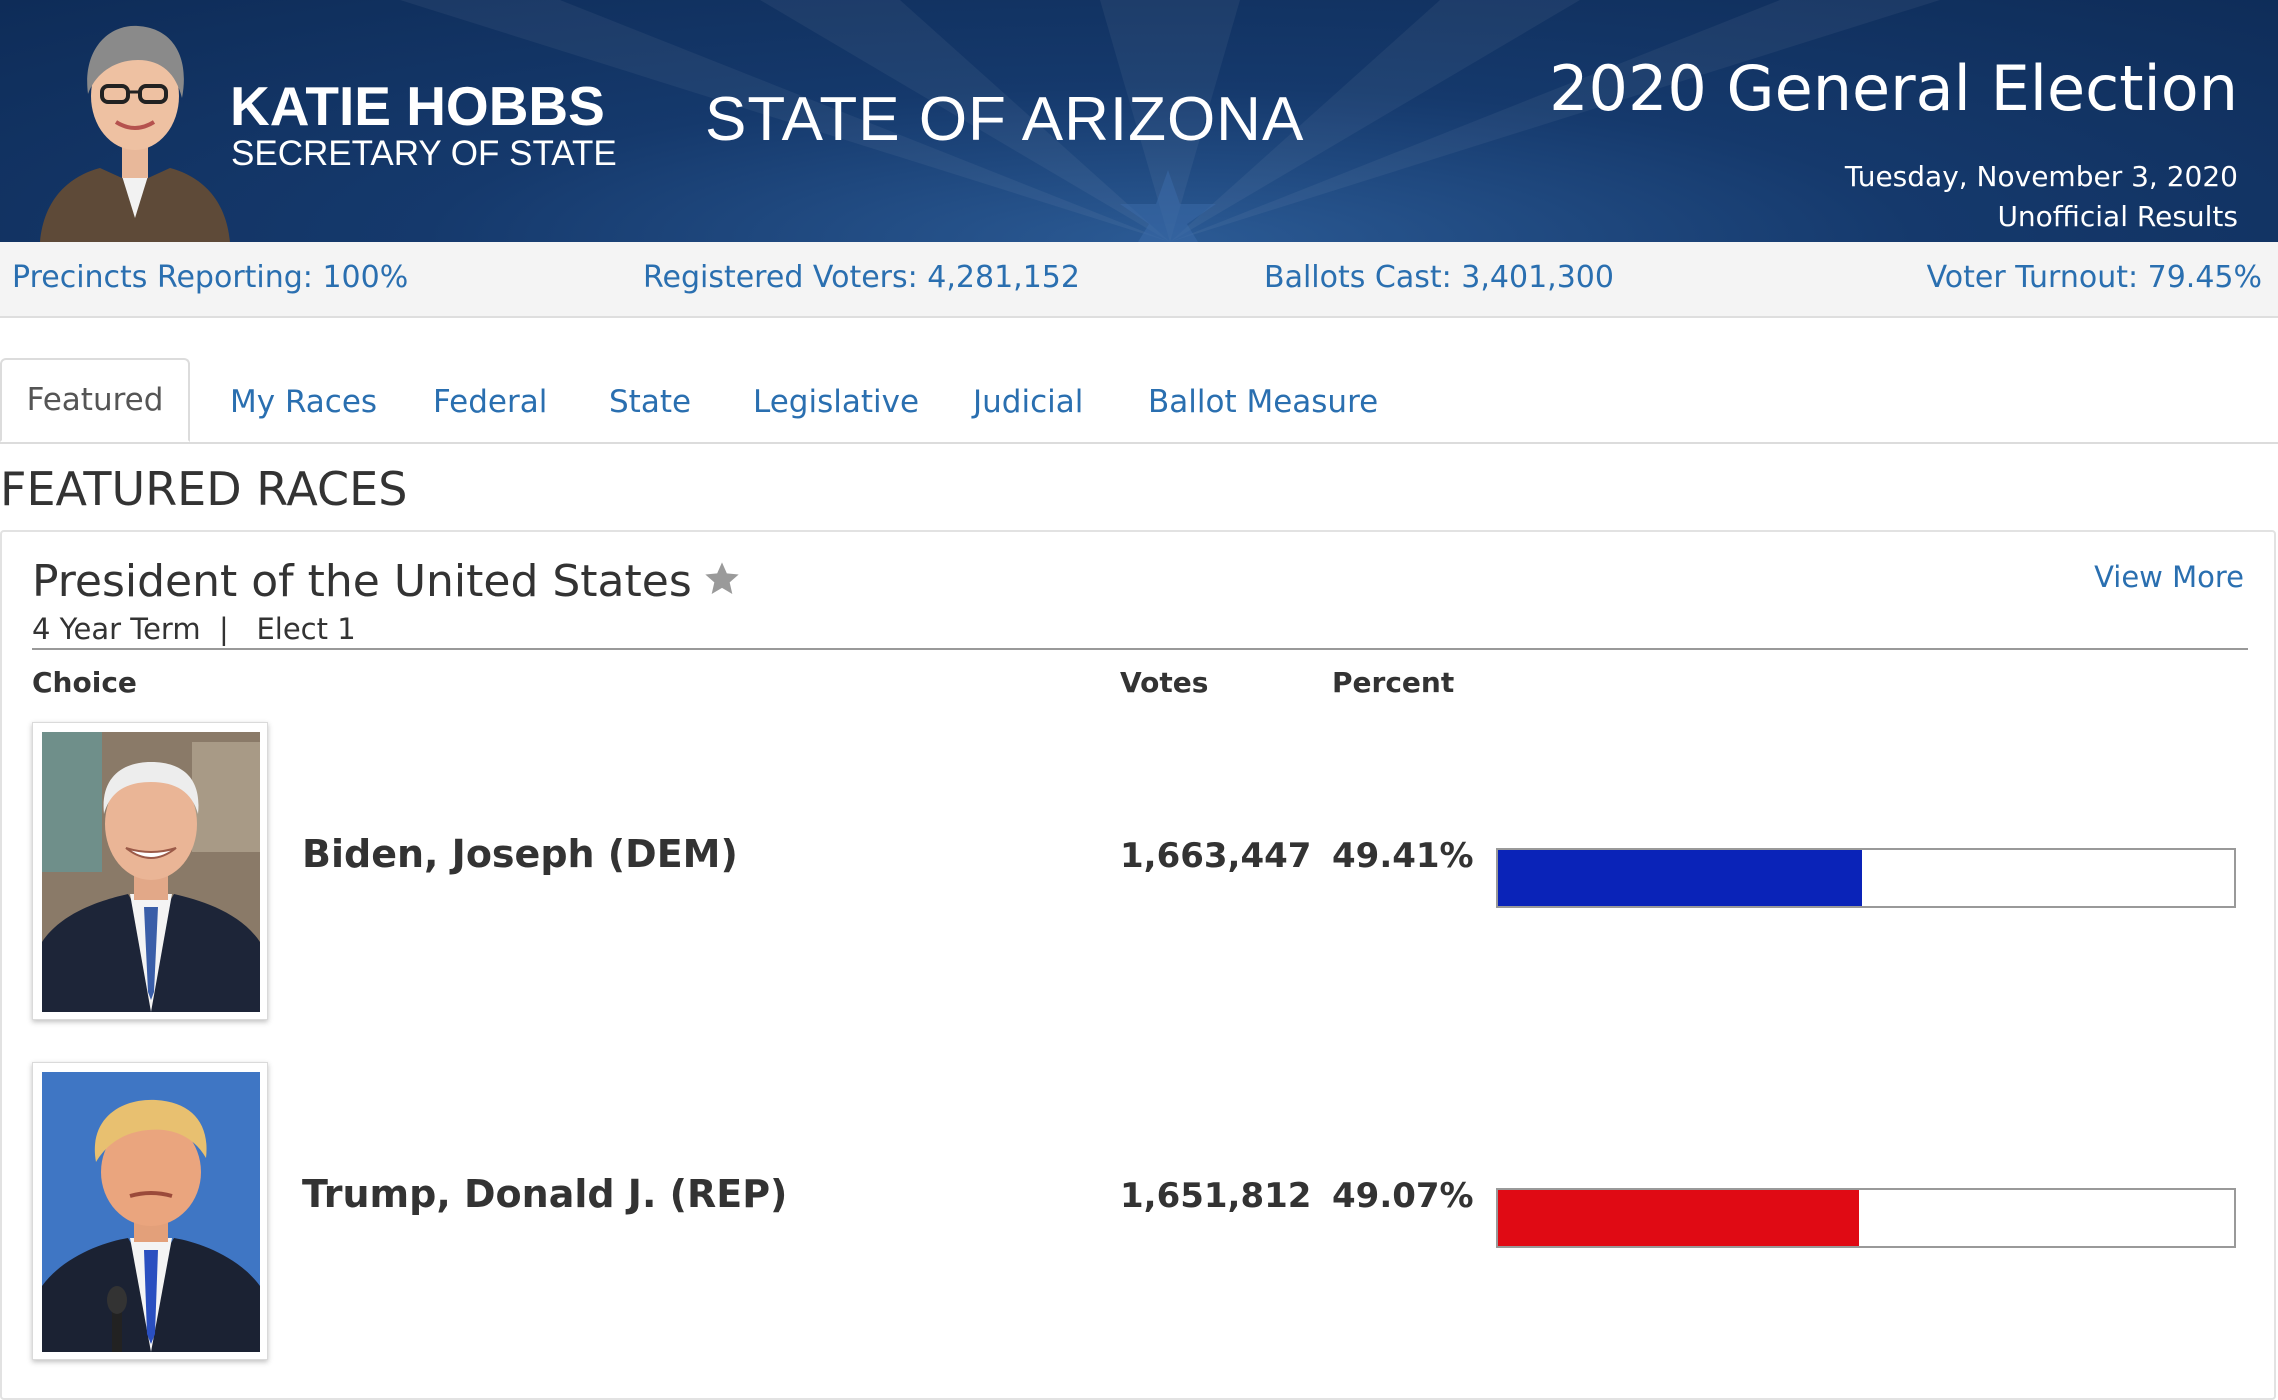 The image size is (2278, 1400). I want to click on tab-state: State, so click(650, 402).